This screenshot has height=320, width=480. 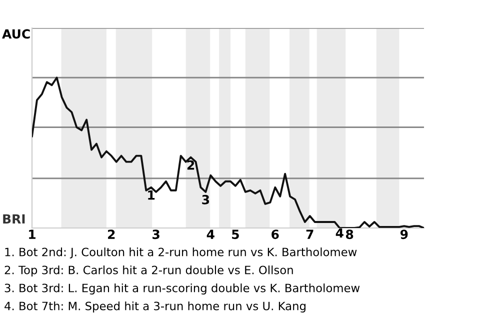 I want to click on x-tick-label: 7, so click(x=310, y=234).